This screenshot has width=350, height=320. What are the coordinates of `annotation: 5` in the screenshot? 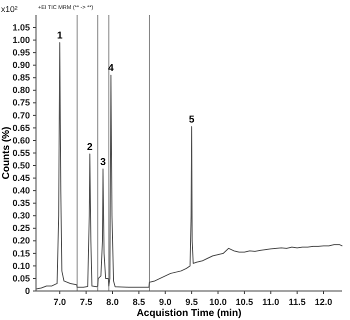 It's located at (191, 120).